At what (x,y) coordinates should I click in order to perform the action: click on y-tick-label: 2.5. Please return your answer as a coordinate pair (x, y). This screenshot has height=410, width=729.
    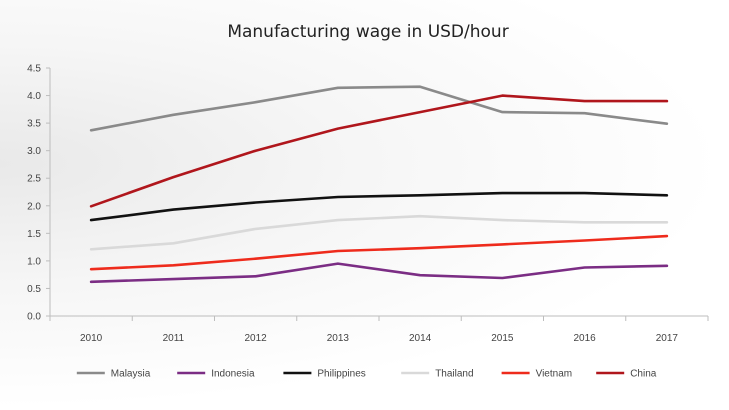
    Looking at the image, I should click on (34, 179).